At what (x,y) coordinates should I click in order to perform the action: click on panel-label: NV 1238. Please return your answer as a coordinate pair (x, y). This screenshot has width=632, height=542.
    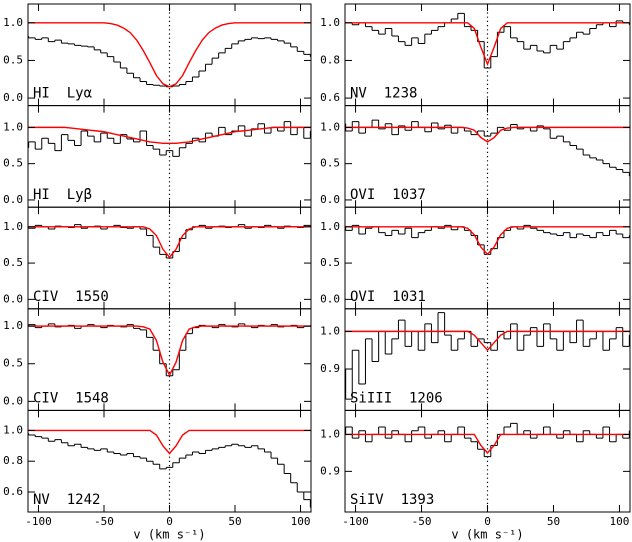
    Looking at the image, I should click on (383, 94).